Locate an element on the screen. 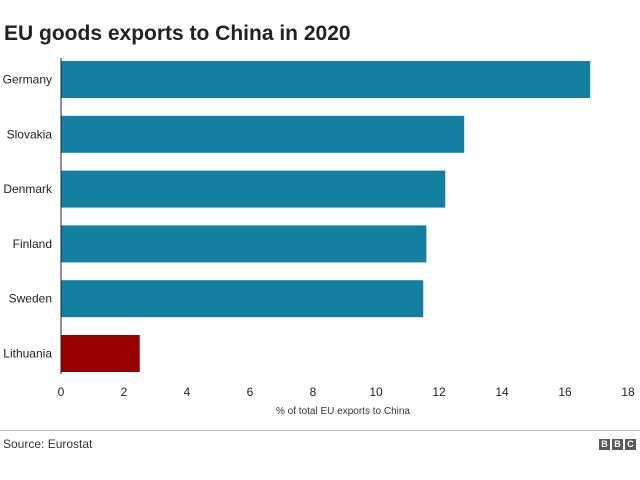 This screenshot has height=480, width=640. bar-slovakia is located at coordinates (263, 134).